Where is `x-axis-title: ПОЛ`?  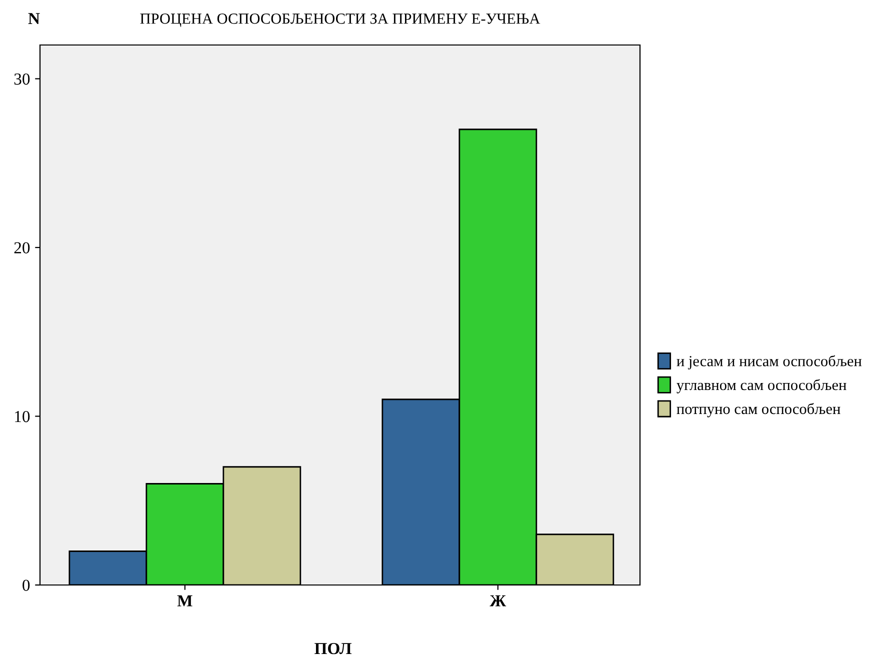
x-axis-title: ПОЛ is located at coordinates (333, 648).